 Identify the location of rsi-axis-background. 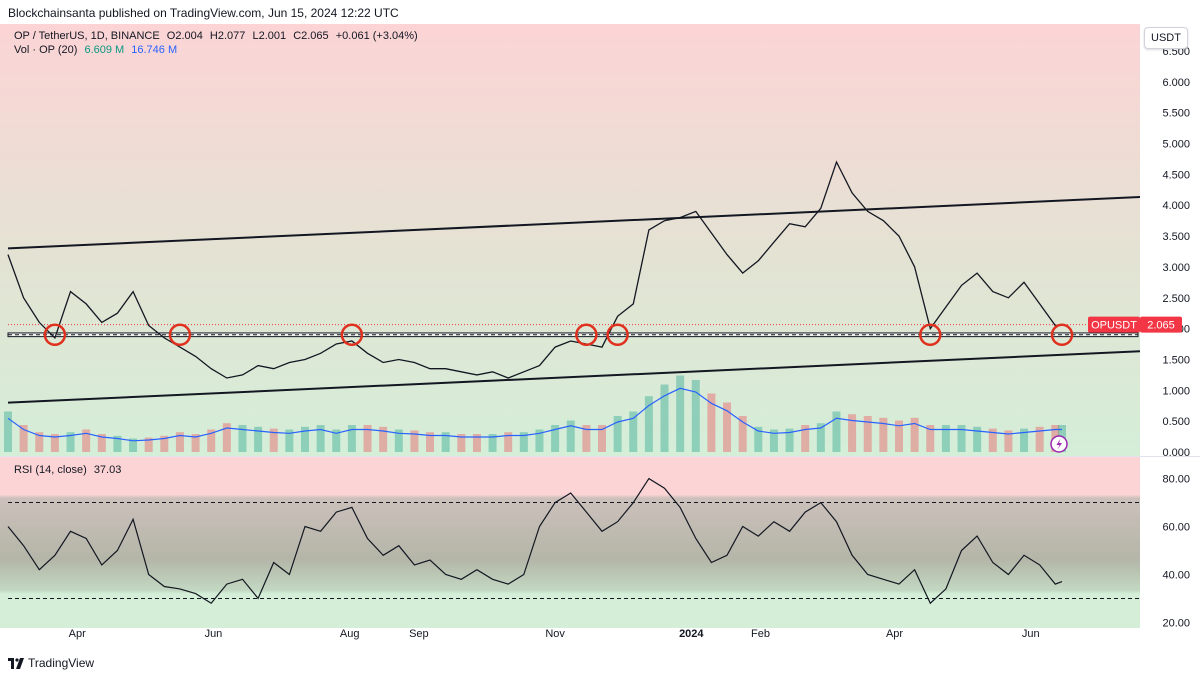
(1170, 542).